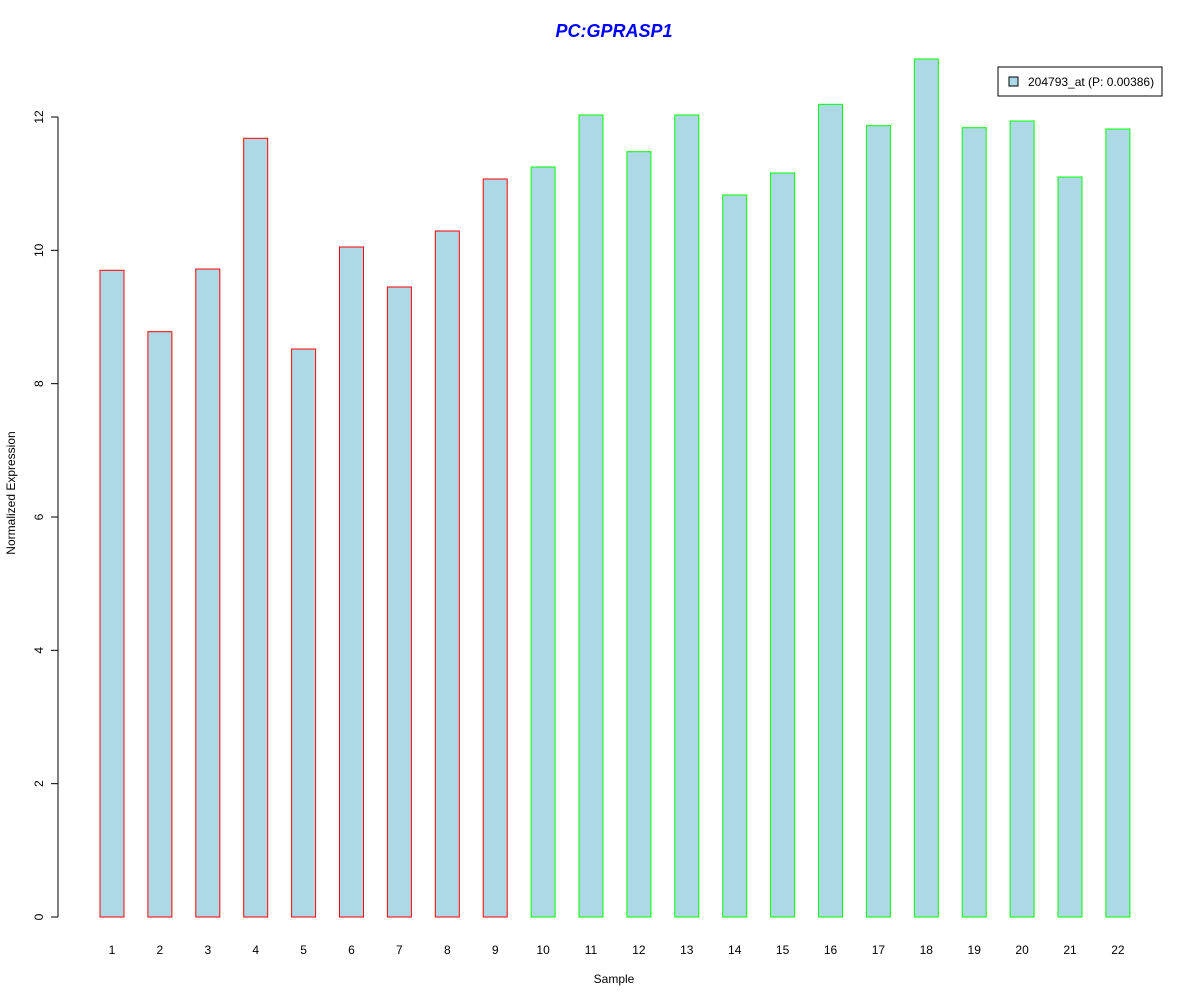 The width and height of the screenshot is (1200, 1000). Describe the element at coordinates (112, 950) in the screenshot. I see `x-tick-label: 1` at that location.